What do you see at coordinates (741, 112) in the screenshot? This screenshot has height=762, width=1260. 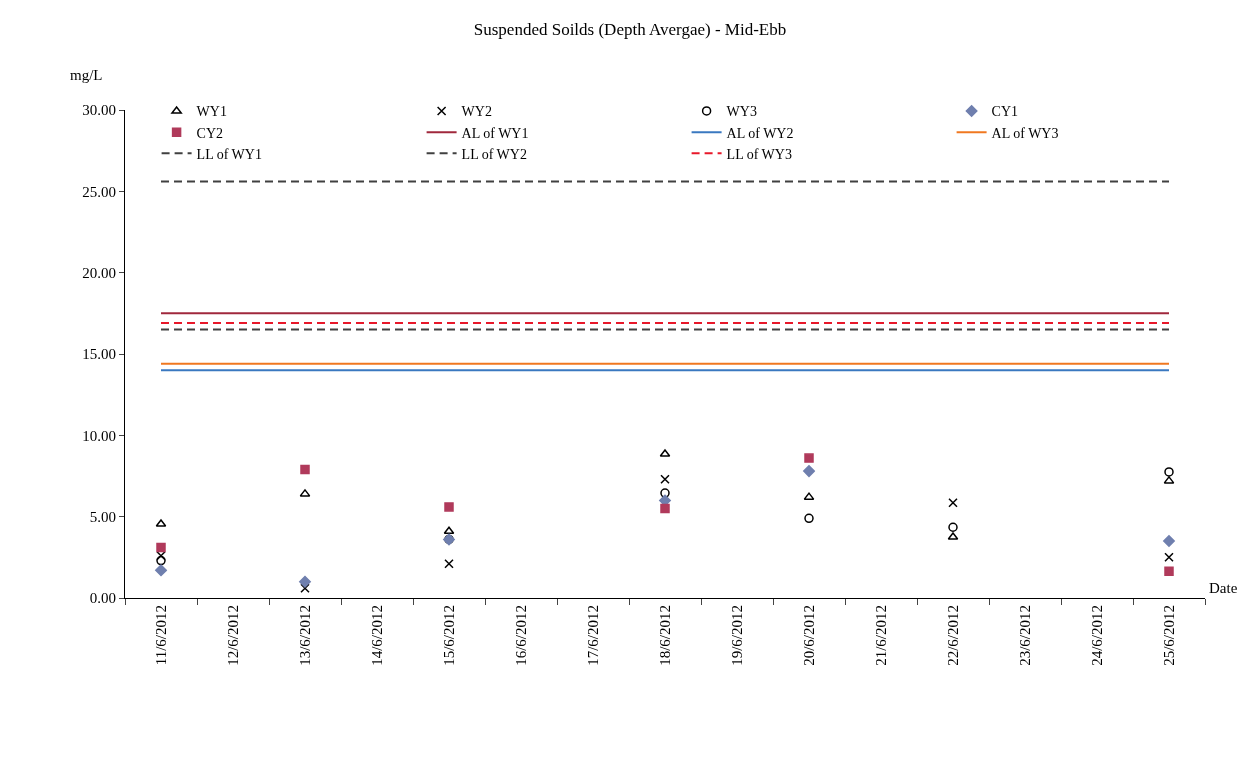 I see `legend-label: WY3` at bounding box center [741, 112].